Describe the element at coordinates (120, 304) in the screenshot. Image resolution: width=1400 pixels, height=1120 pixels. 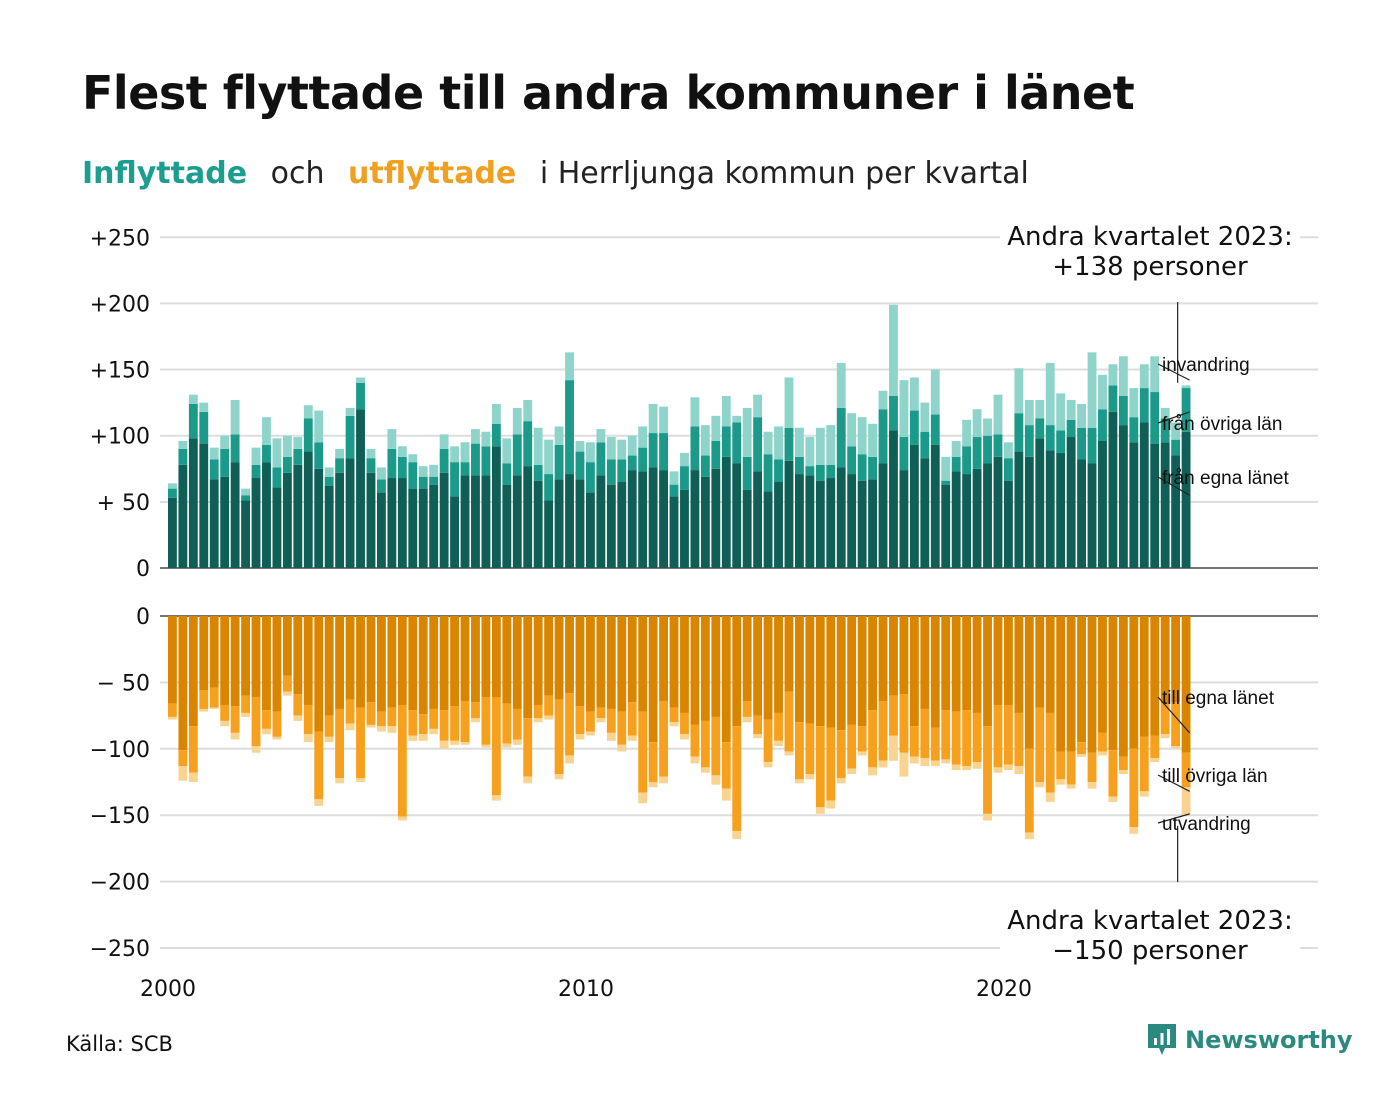
I see `y-tick-label-top: +200` at that location.